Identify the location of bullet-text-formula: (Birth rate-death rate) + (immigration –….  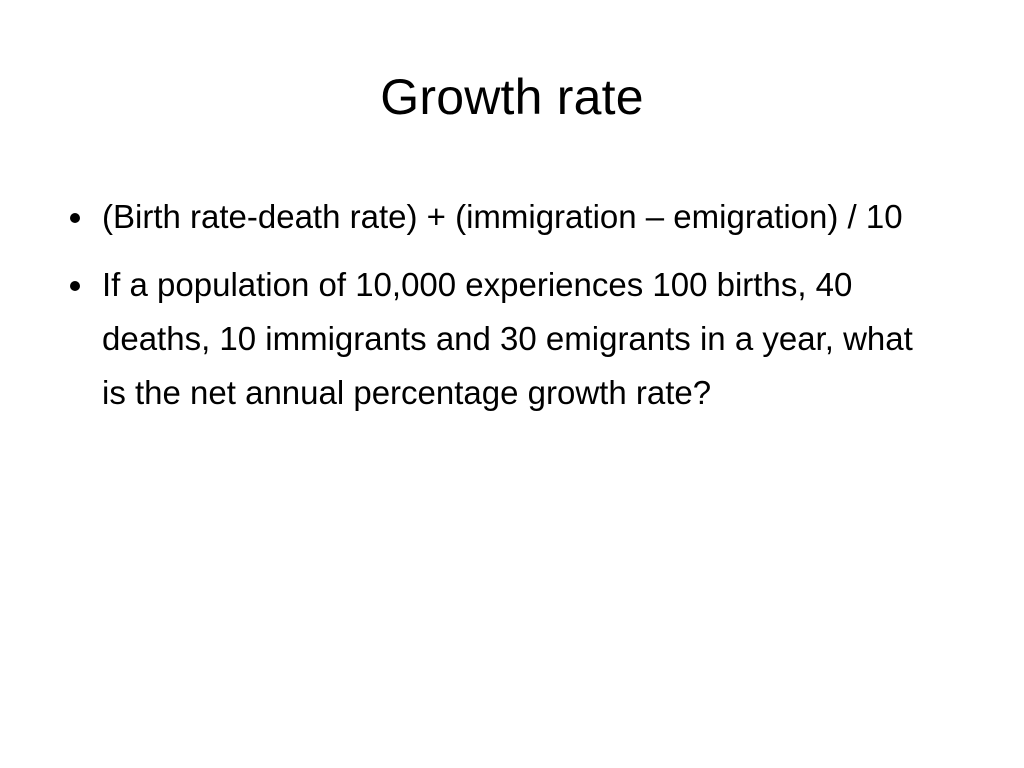
(502, 216).